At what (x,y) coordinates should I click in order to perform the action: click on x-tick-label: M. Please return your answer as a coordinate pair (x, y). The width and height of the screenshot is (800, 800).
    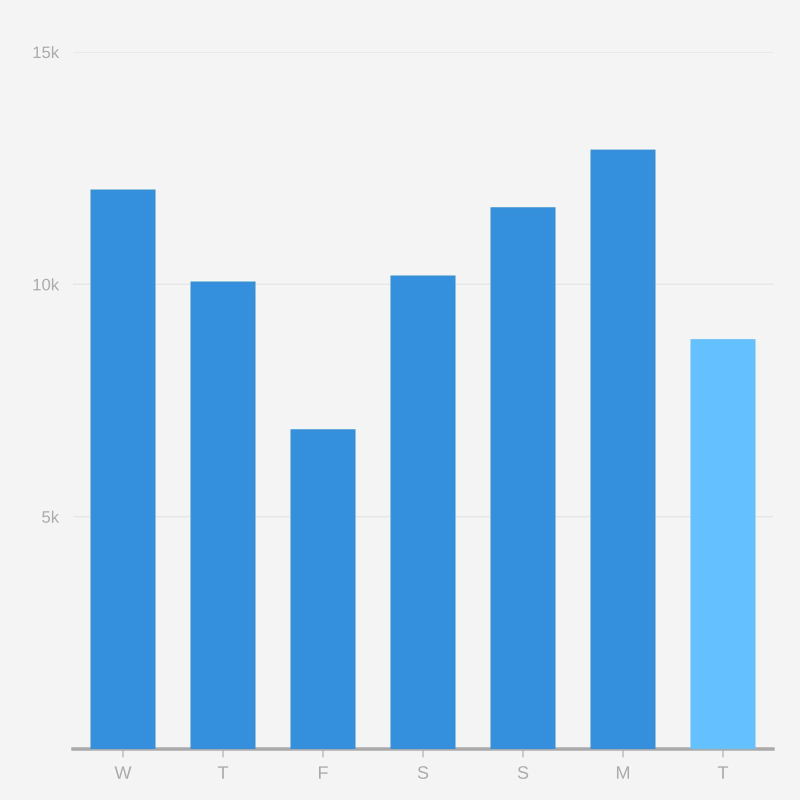
    Looking at the image, I should click on (623, 772).